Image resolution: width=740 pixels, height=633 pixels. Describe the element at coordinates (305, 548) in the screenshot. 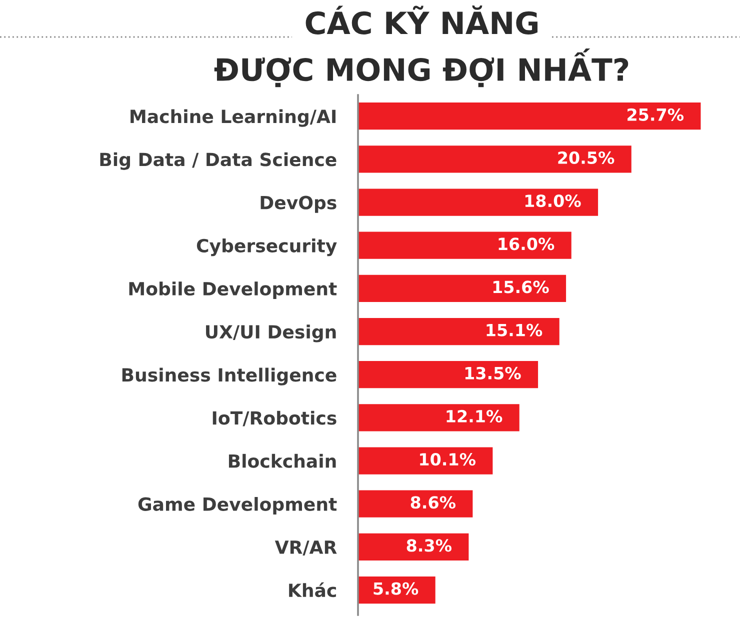

I see `y-tick-label: VR/AR` at that location.